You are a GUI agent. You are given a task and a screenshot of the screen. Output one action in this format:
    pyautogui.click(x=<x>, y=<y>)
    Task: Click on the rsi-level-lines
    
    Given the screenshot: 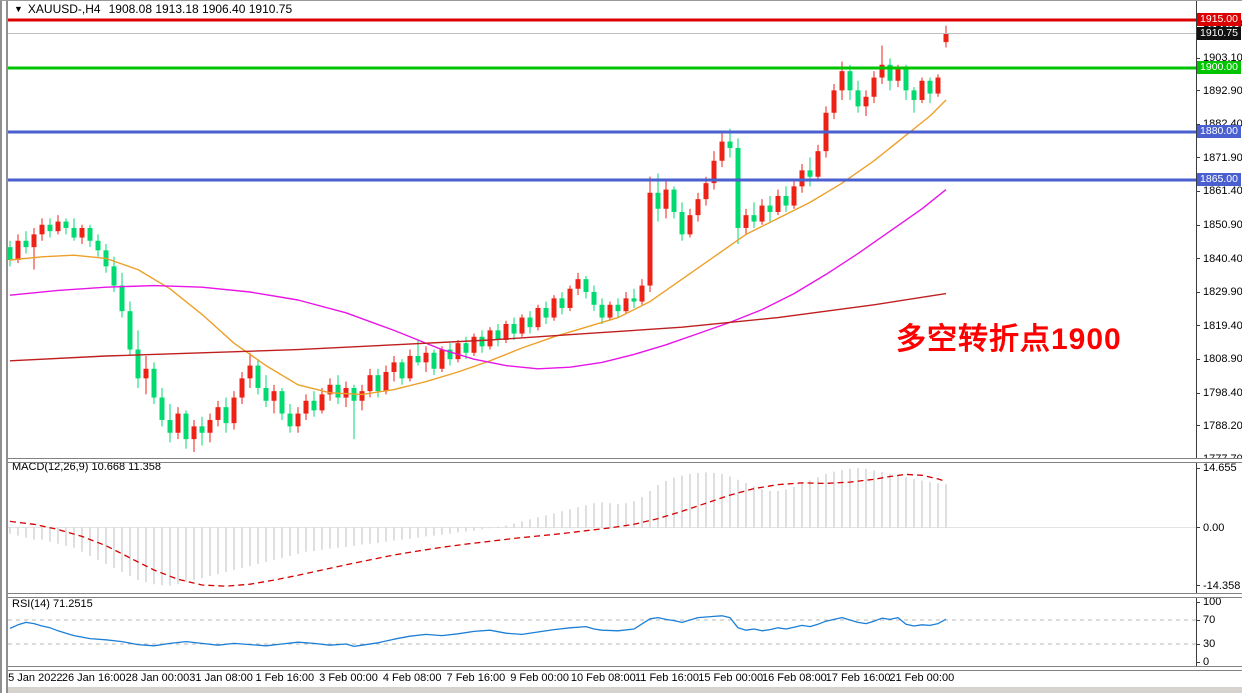 What is the action you would take?
    pyautogui.click(x=602, y=632)
    